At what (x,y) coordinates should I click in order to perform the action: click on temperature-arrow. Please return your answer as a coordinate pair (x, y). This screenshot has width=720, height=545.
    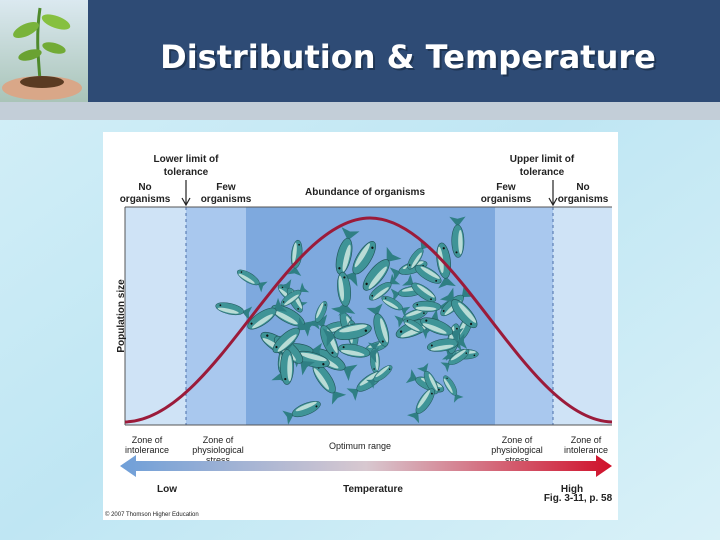
    Looking at the image, I should click on (366, 466).